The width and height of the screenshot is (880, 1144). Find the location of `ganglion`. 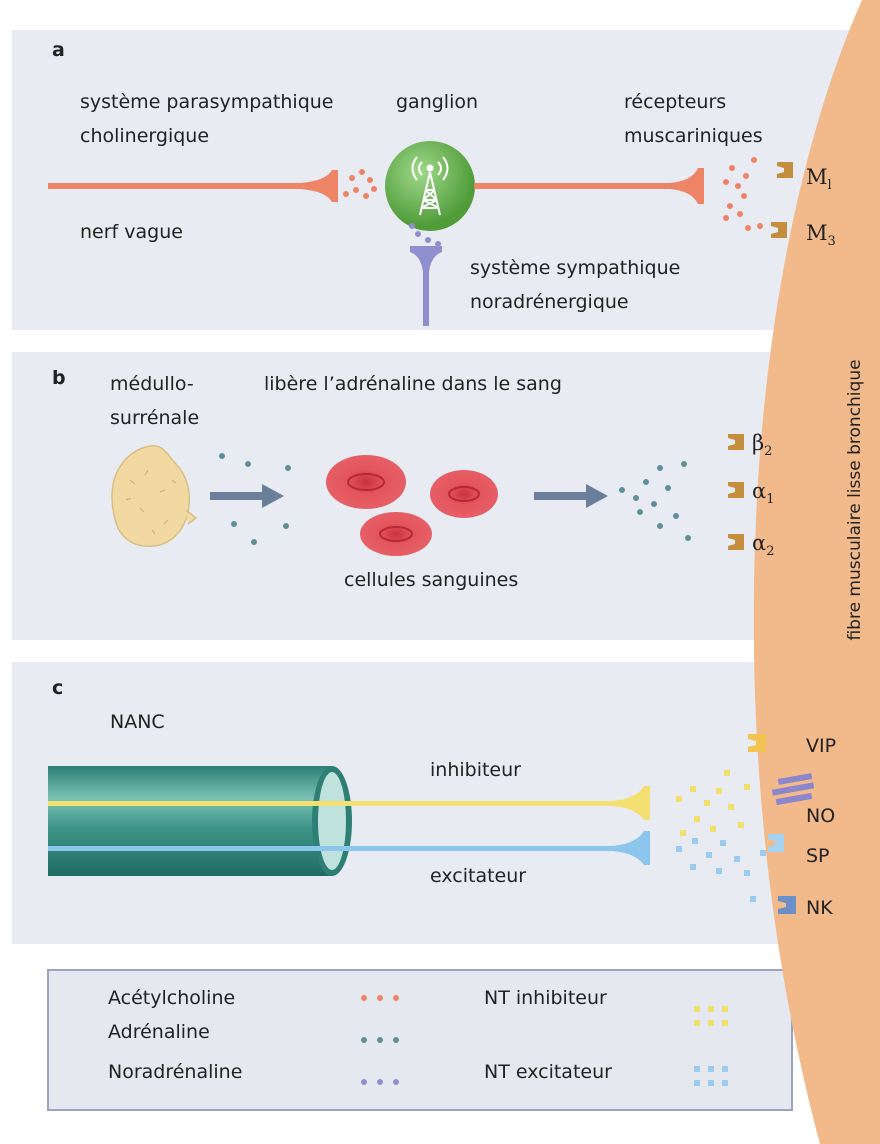

ganglion is located at coordinates (430, 186).